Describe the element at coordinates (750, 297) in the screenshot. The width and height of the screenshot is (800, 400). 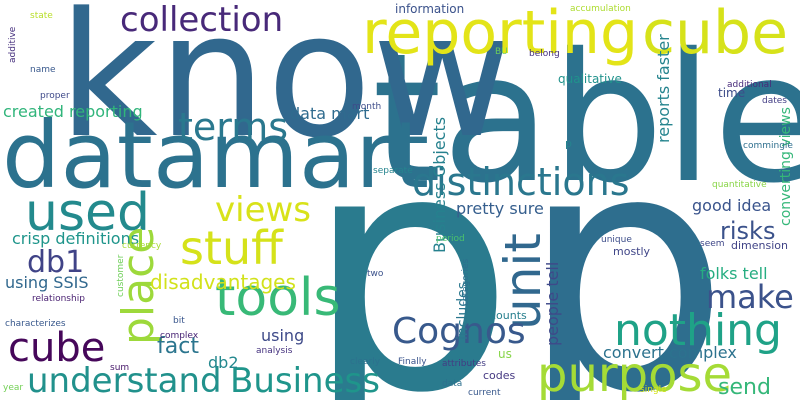
I see `word-make: make` at that location.